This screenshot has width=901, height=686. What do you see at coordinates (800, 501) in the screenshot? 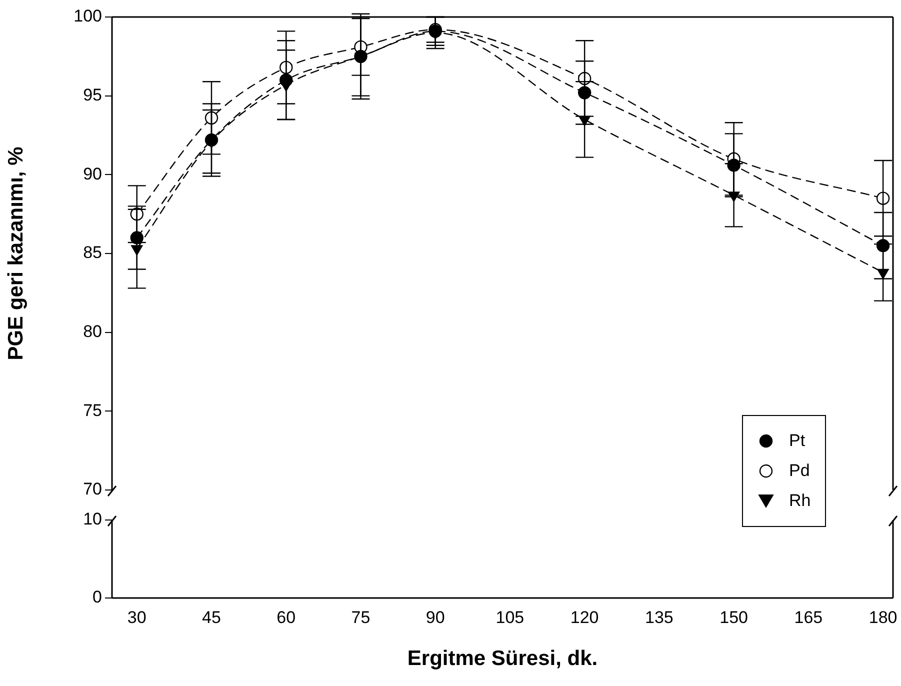
I see `legend-label: Rh` at bounding box center [800, 501].